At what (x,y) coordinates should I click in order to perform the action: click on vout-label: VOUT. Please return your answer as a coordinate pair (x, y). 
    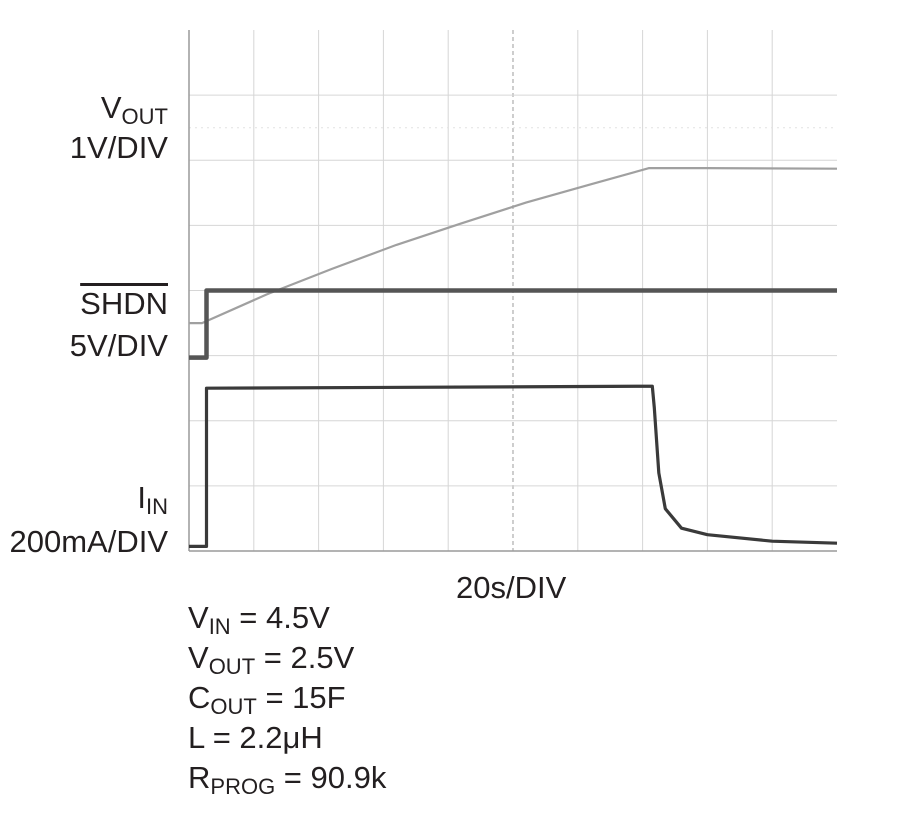
    Looking at the image, I should click on (134, 109).